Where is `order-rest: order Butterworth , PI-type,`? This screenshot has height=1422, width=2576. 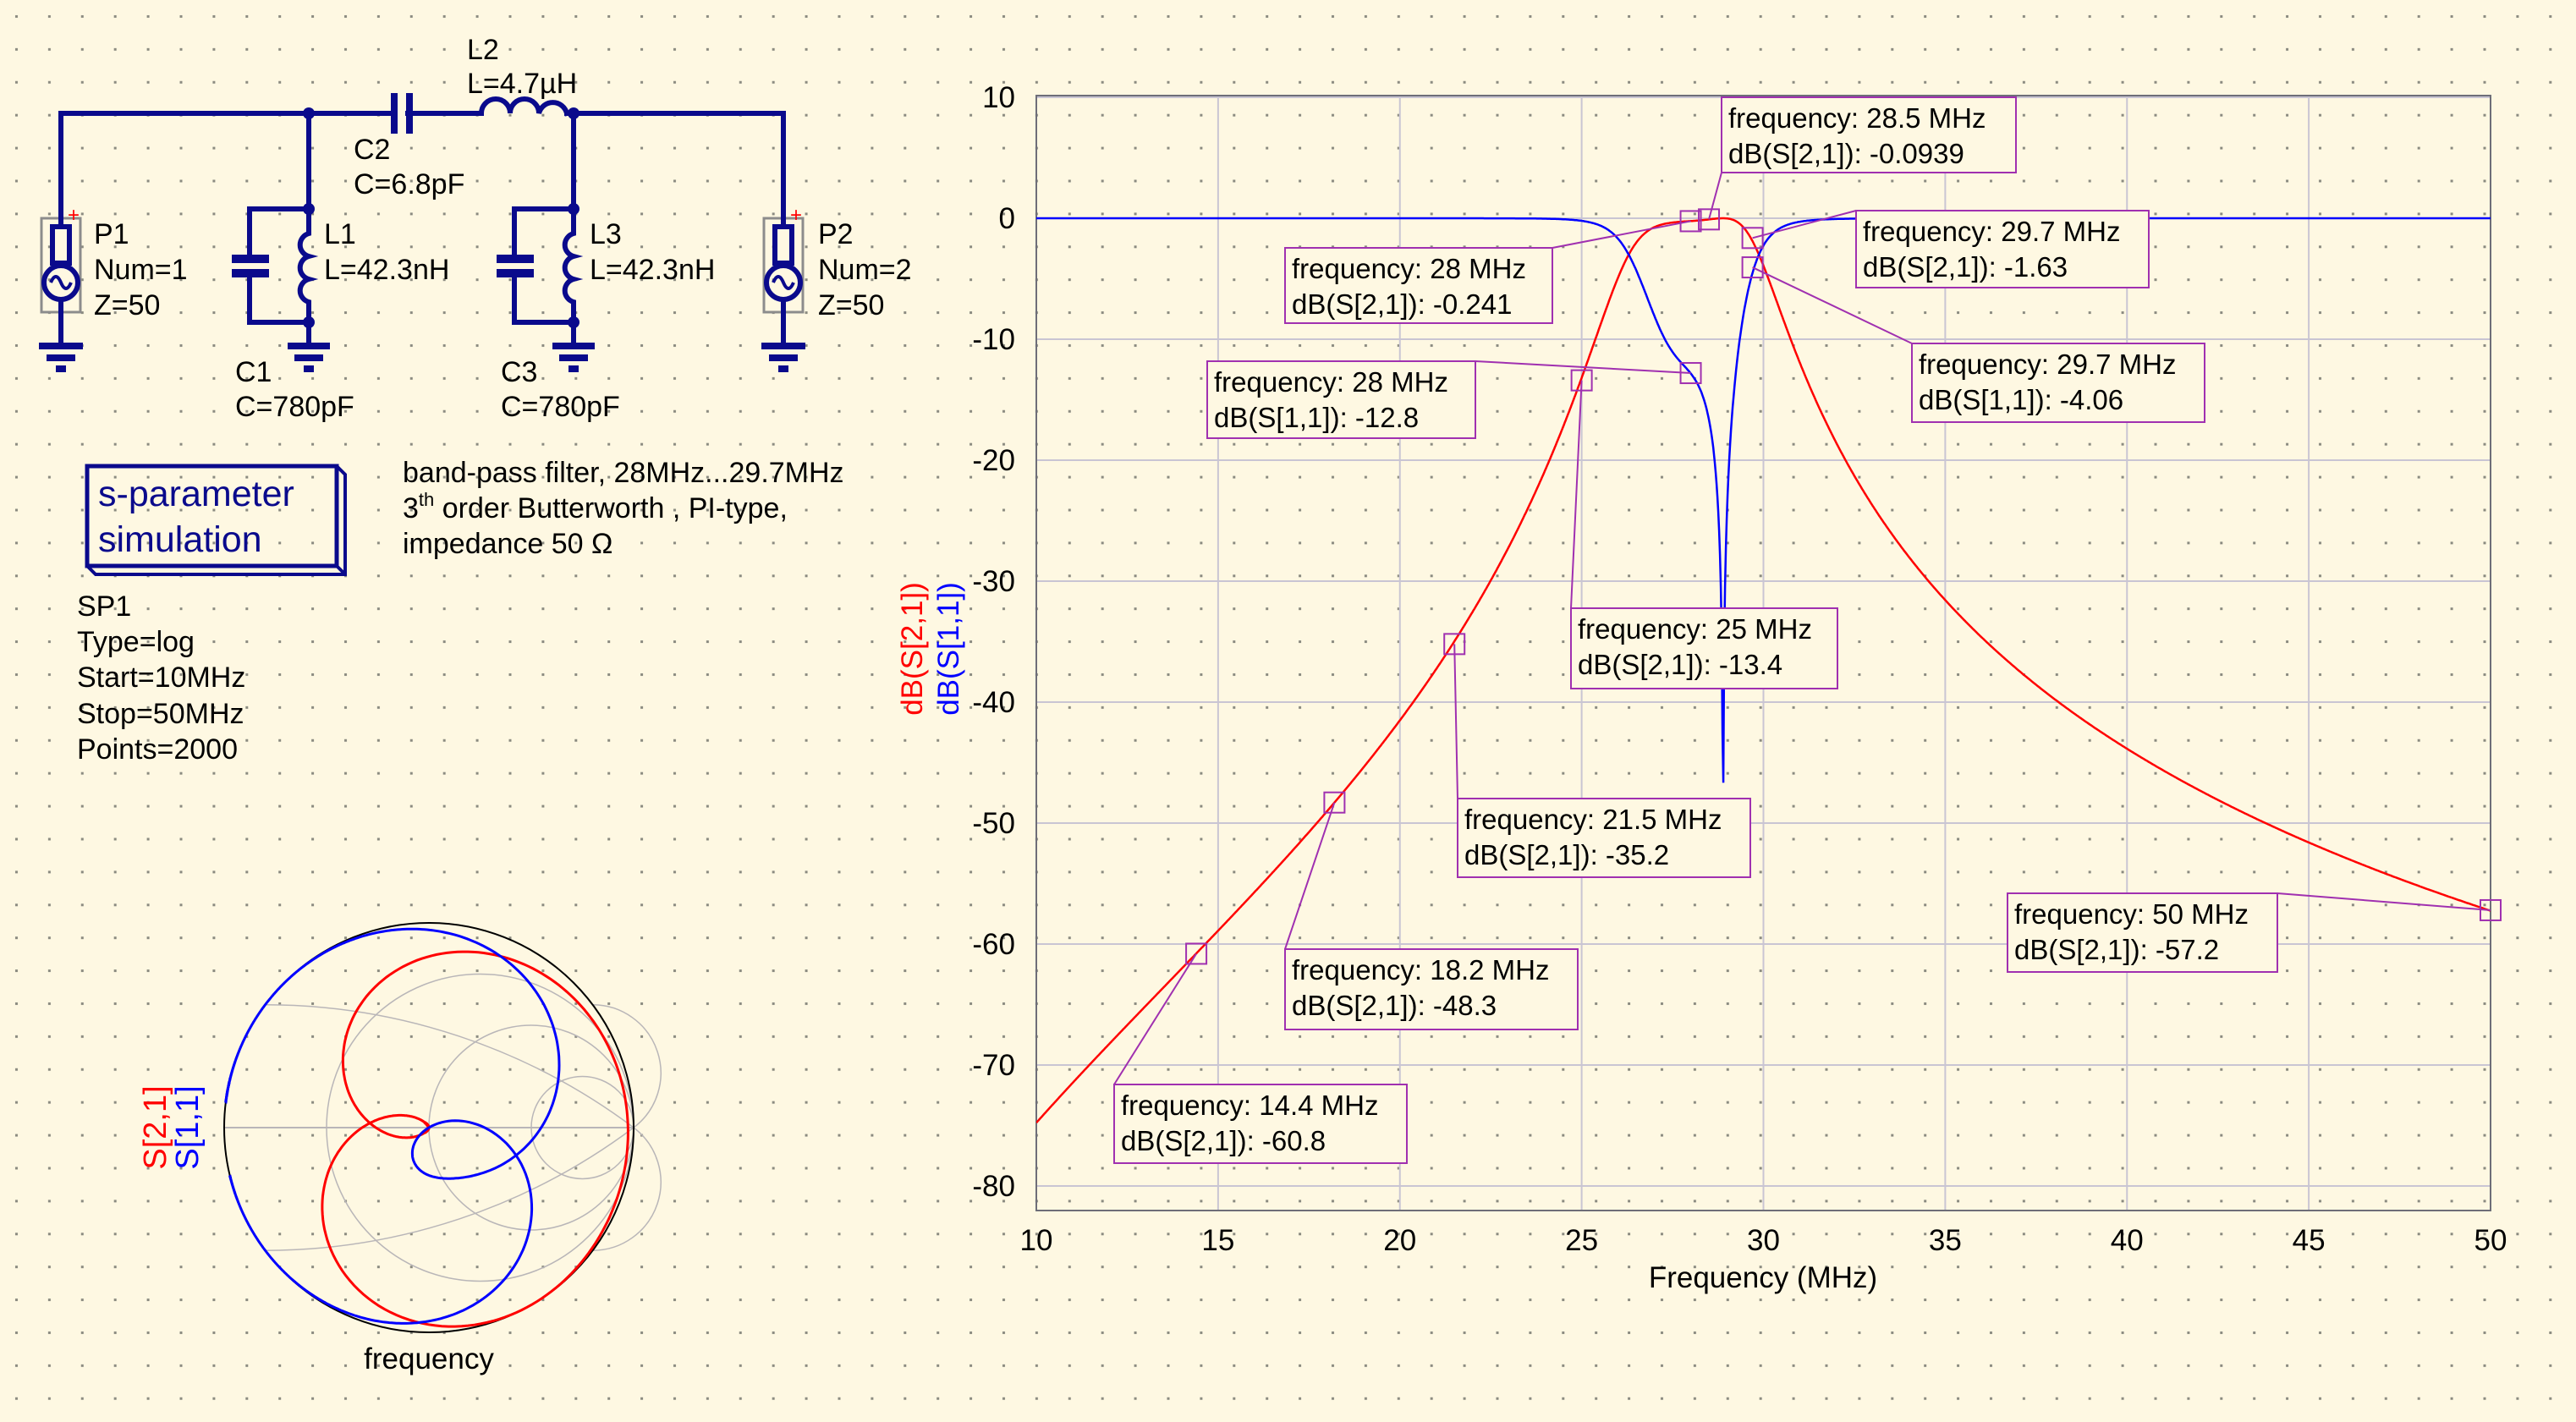
order-rest: order Butterworth , PI-type, is located at coordinates (611, 508).